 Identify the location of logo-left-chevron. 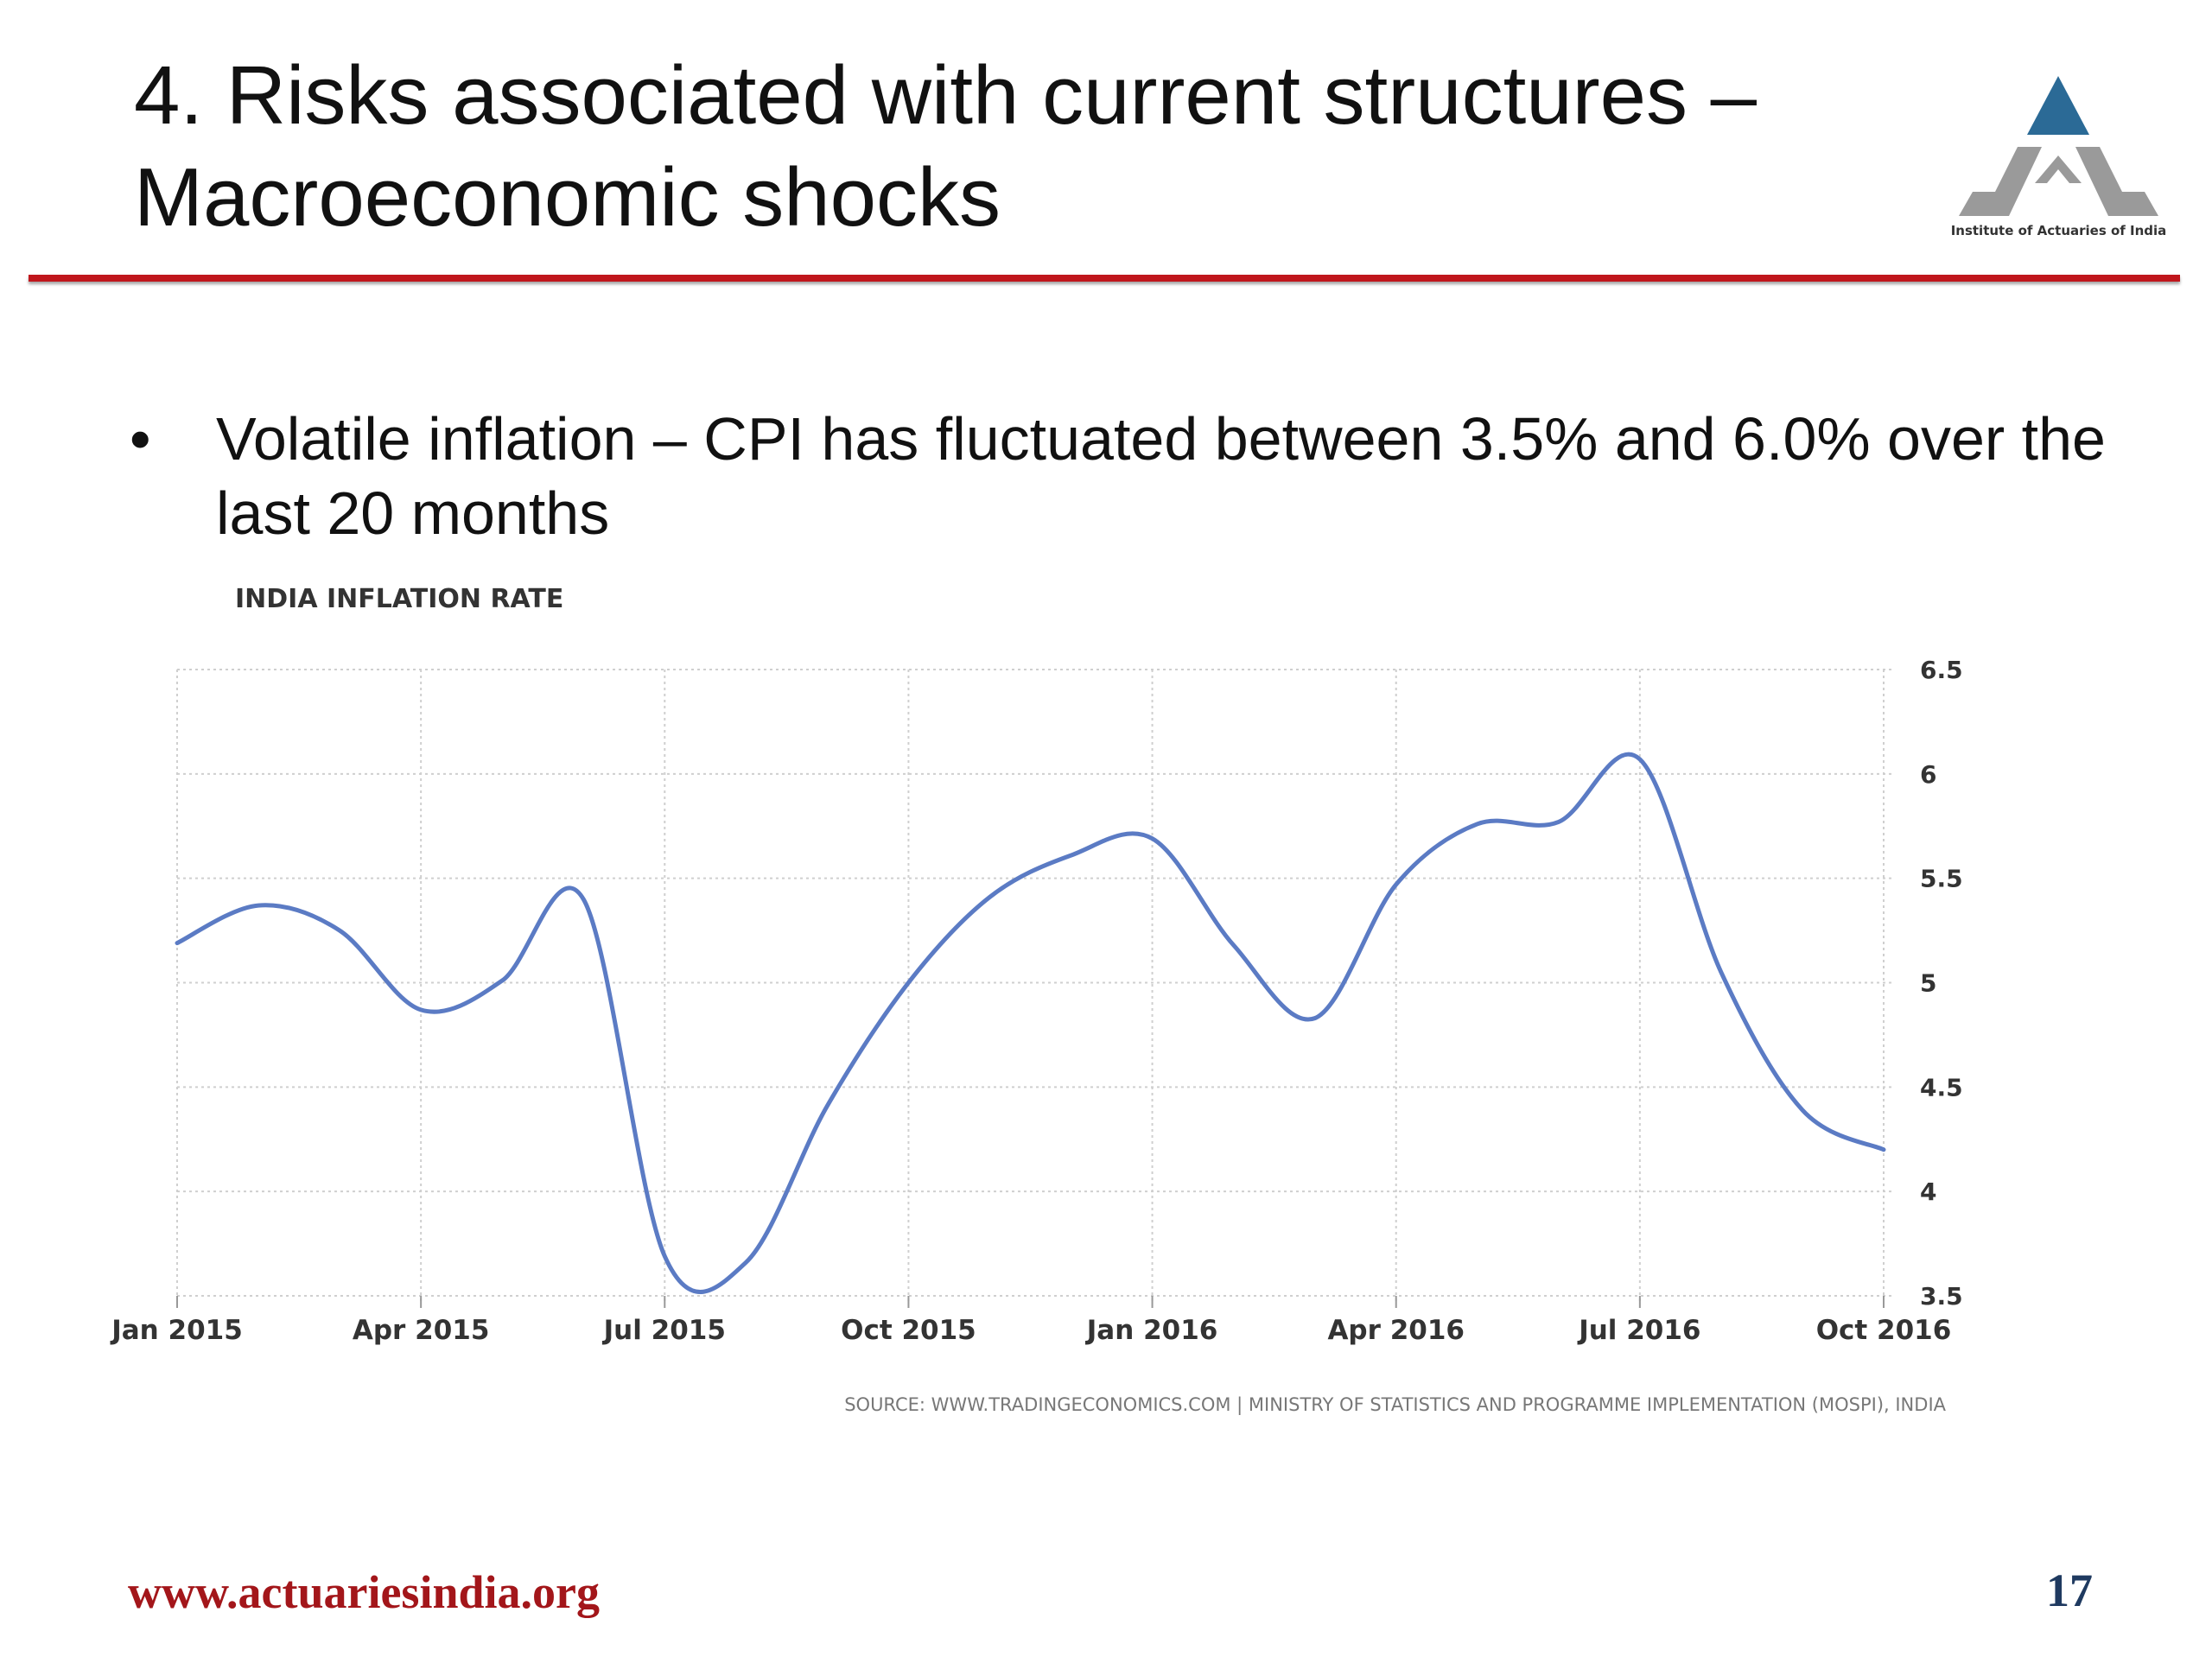
(2000, 181).